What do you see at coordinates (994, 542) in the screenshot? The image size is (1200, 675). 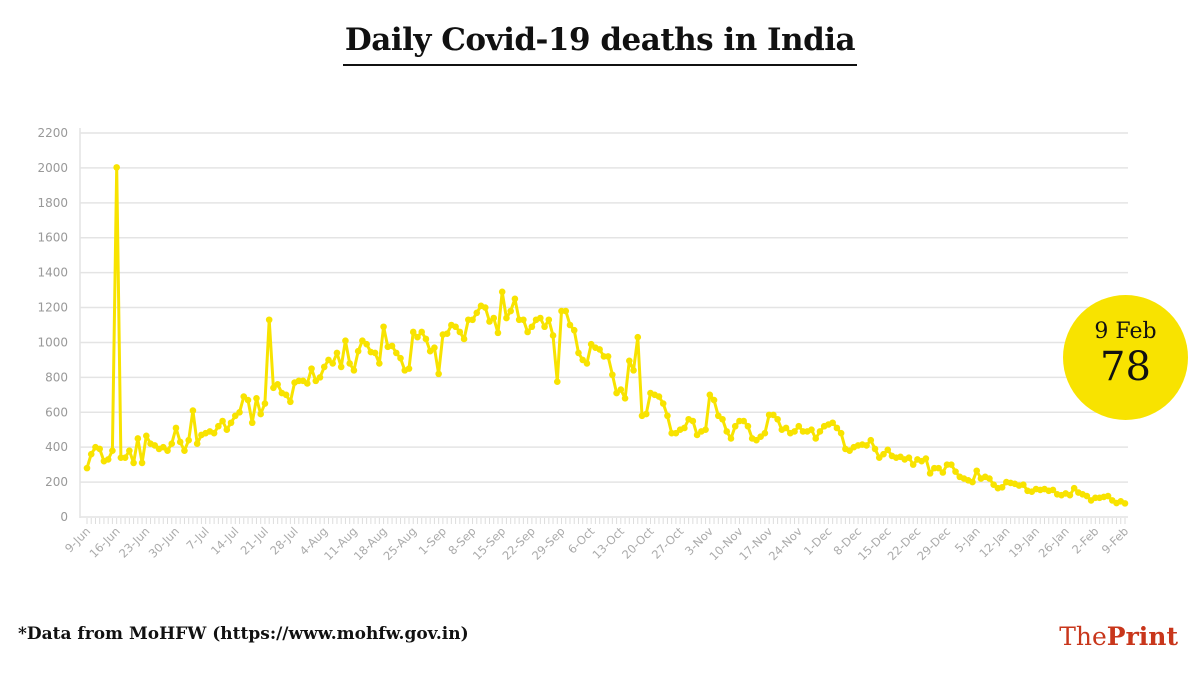 I see `x-tick-label: 12-Jan` at bounding box center [994, 542].